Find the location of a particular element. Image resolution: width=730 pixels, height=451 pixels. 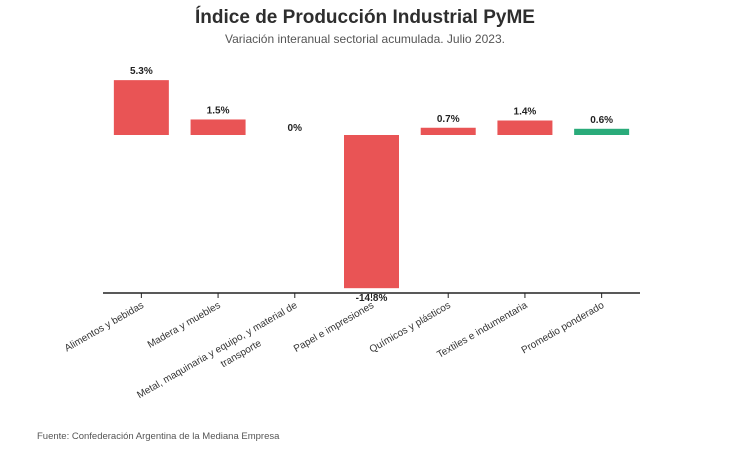

x-tick-label: Promedio ponderado is located at coordinates (563, 328).